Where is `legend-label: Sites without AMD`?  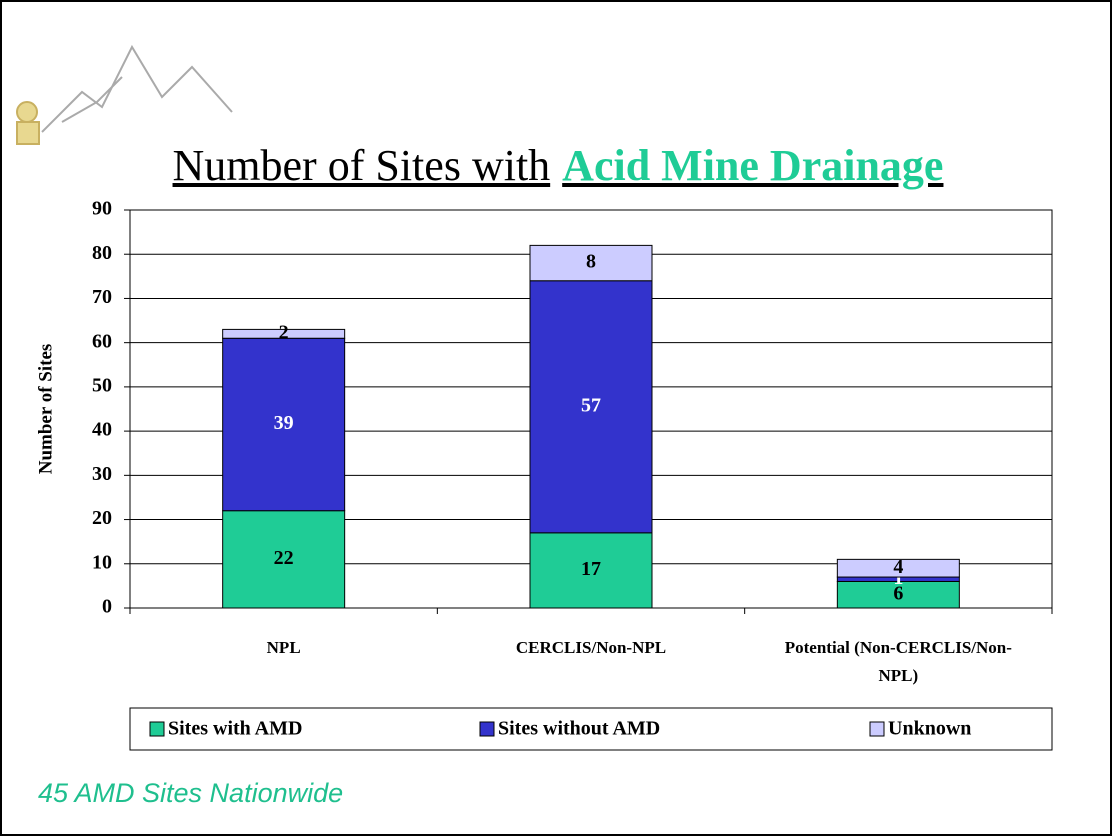 legend-label: Sites without AMD is located at coordinates (579, 729).